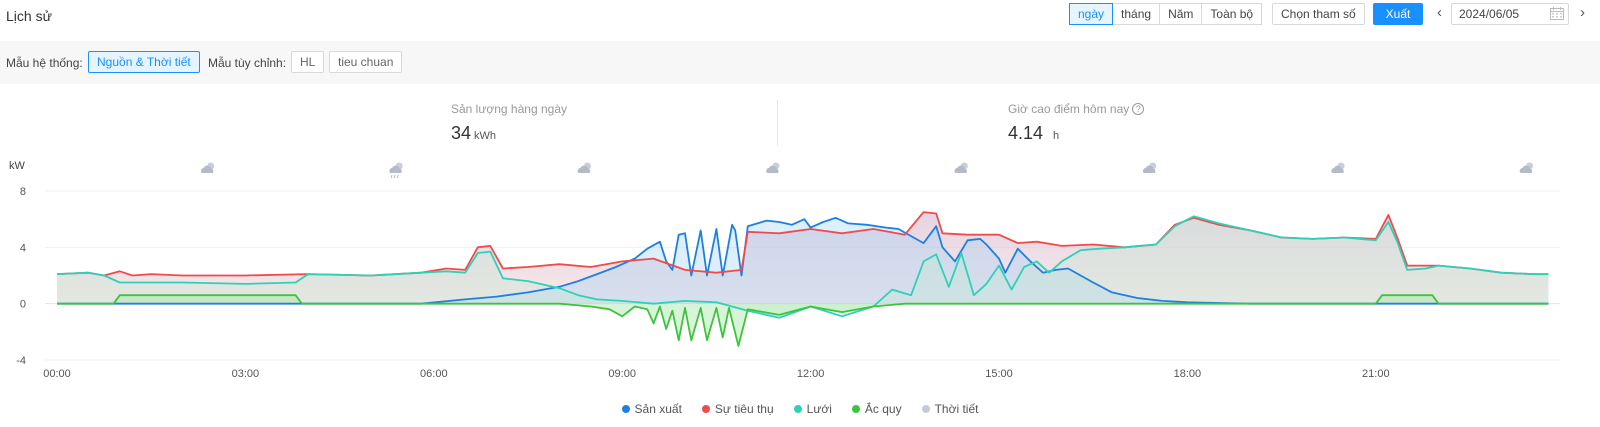 The image size is (1600, 427). Describe the element at coordinates (396, 170) in the screenshot. I see `rain-icon` at that location.